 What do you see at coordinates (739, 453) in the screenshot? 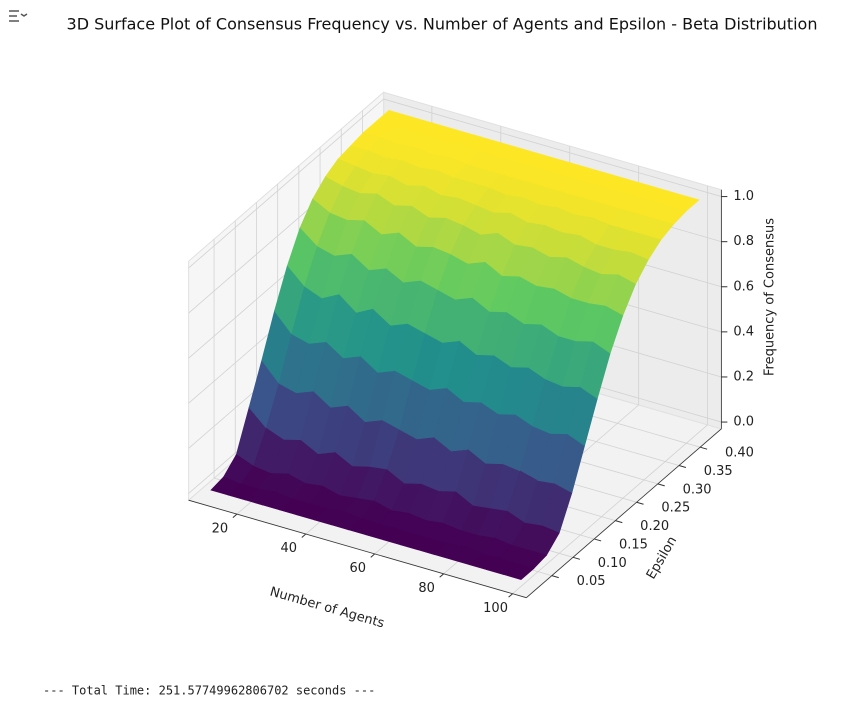
I see `y-tick-label: 0.40` at bounding box center [739, 453].